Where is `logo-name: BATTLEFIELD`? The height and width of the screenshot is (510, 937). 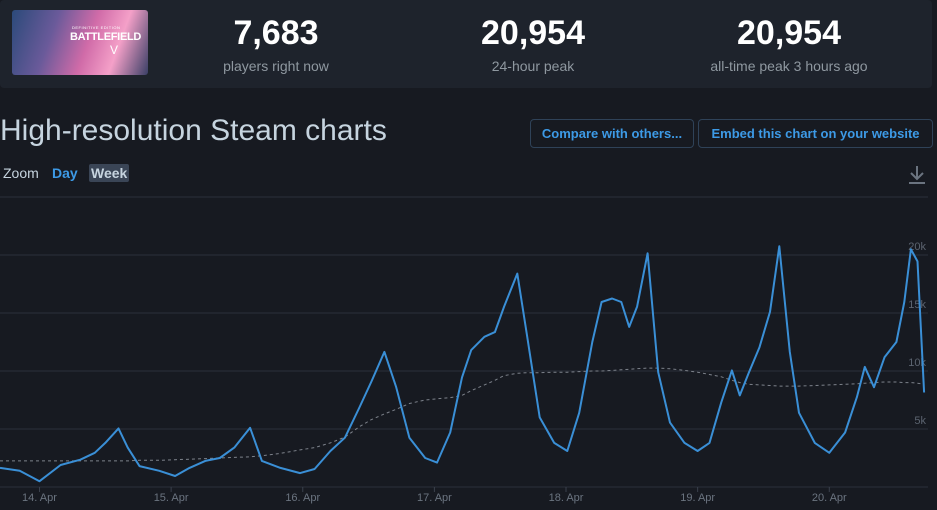 logo-name: BATTLEFIELD is located at coordinates (106, 37).